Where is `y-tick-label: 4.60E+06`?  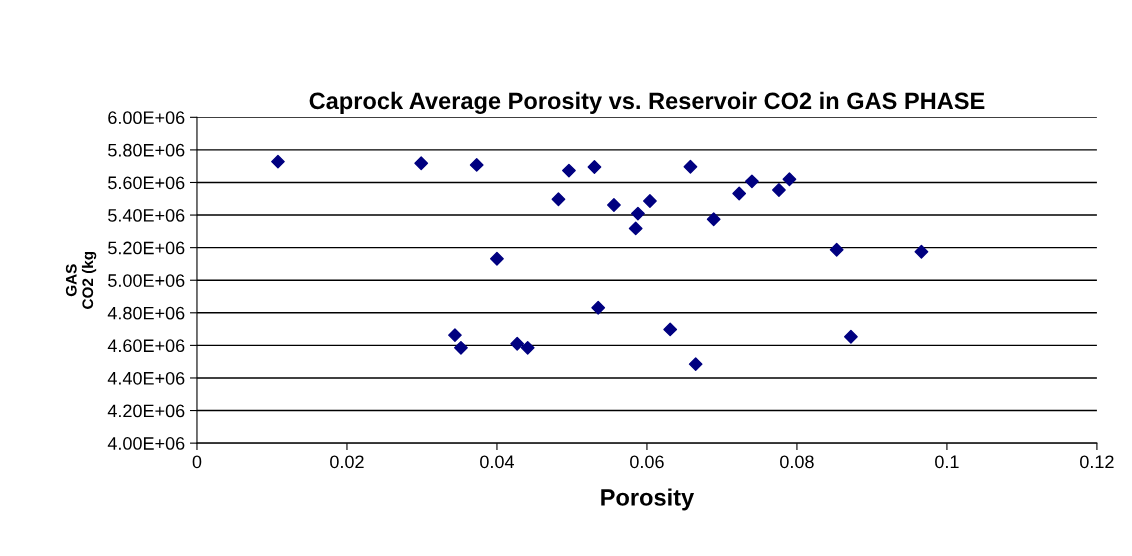
y-tick-label: 4.60E+06 is located at coordinates (146, 346).